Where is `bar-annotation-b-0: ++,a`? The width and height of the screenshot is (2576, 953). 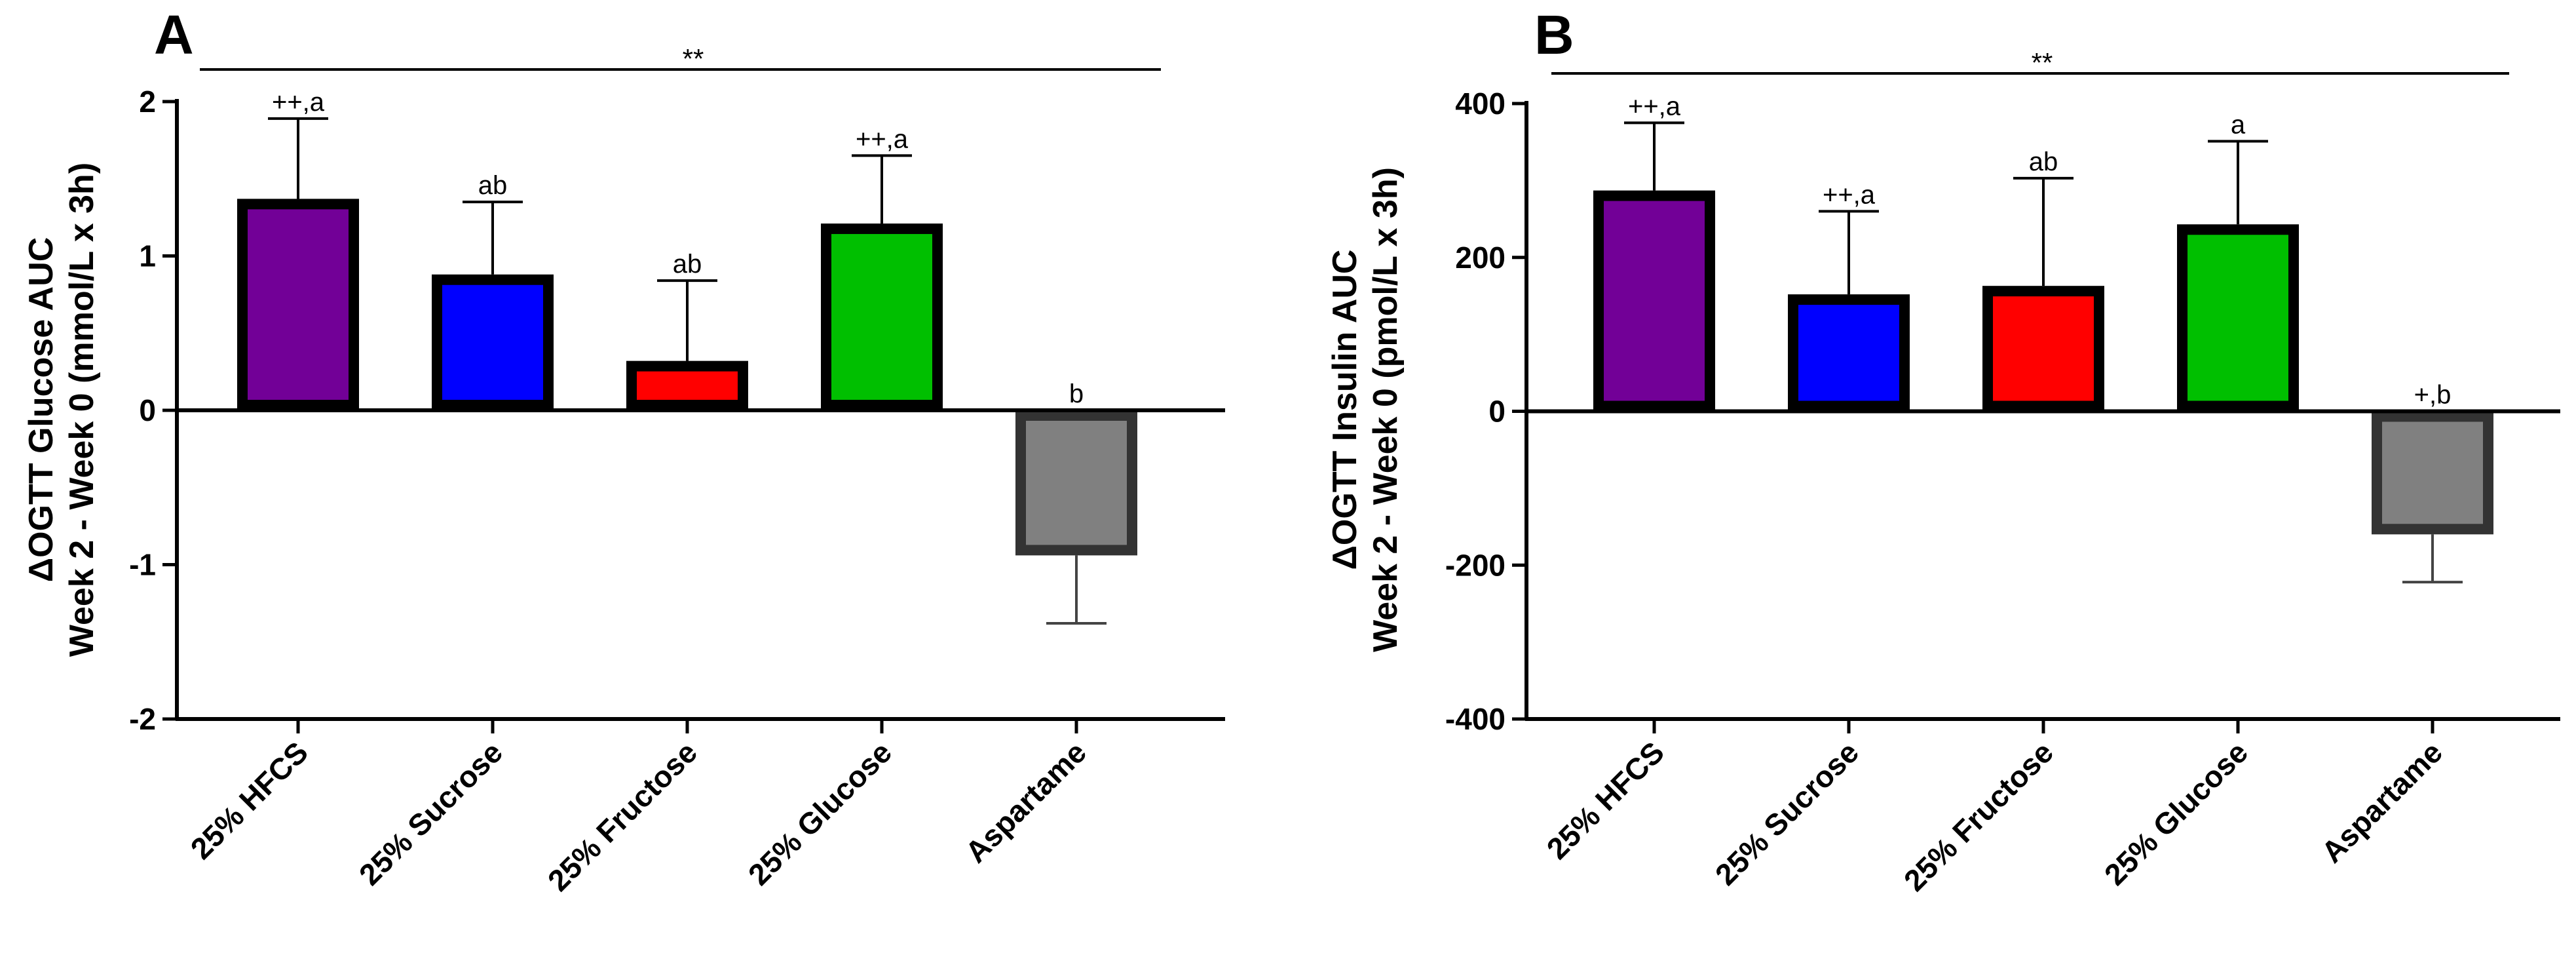 bar-annotation-b-0: ++,a is located at coordinates (1655, 106).